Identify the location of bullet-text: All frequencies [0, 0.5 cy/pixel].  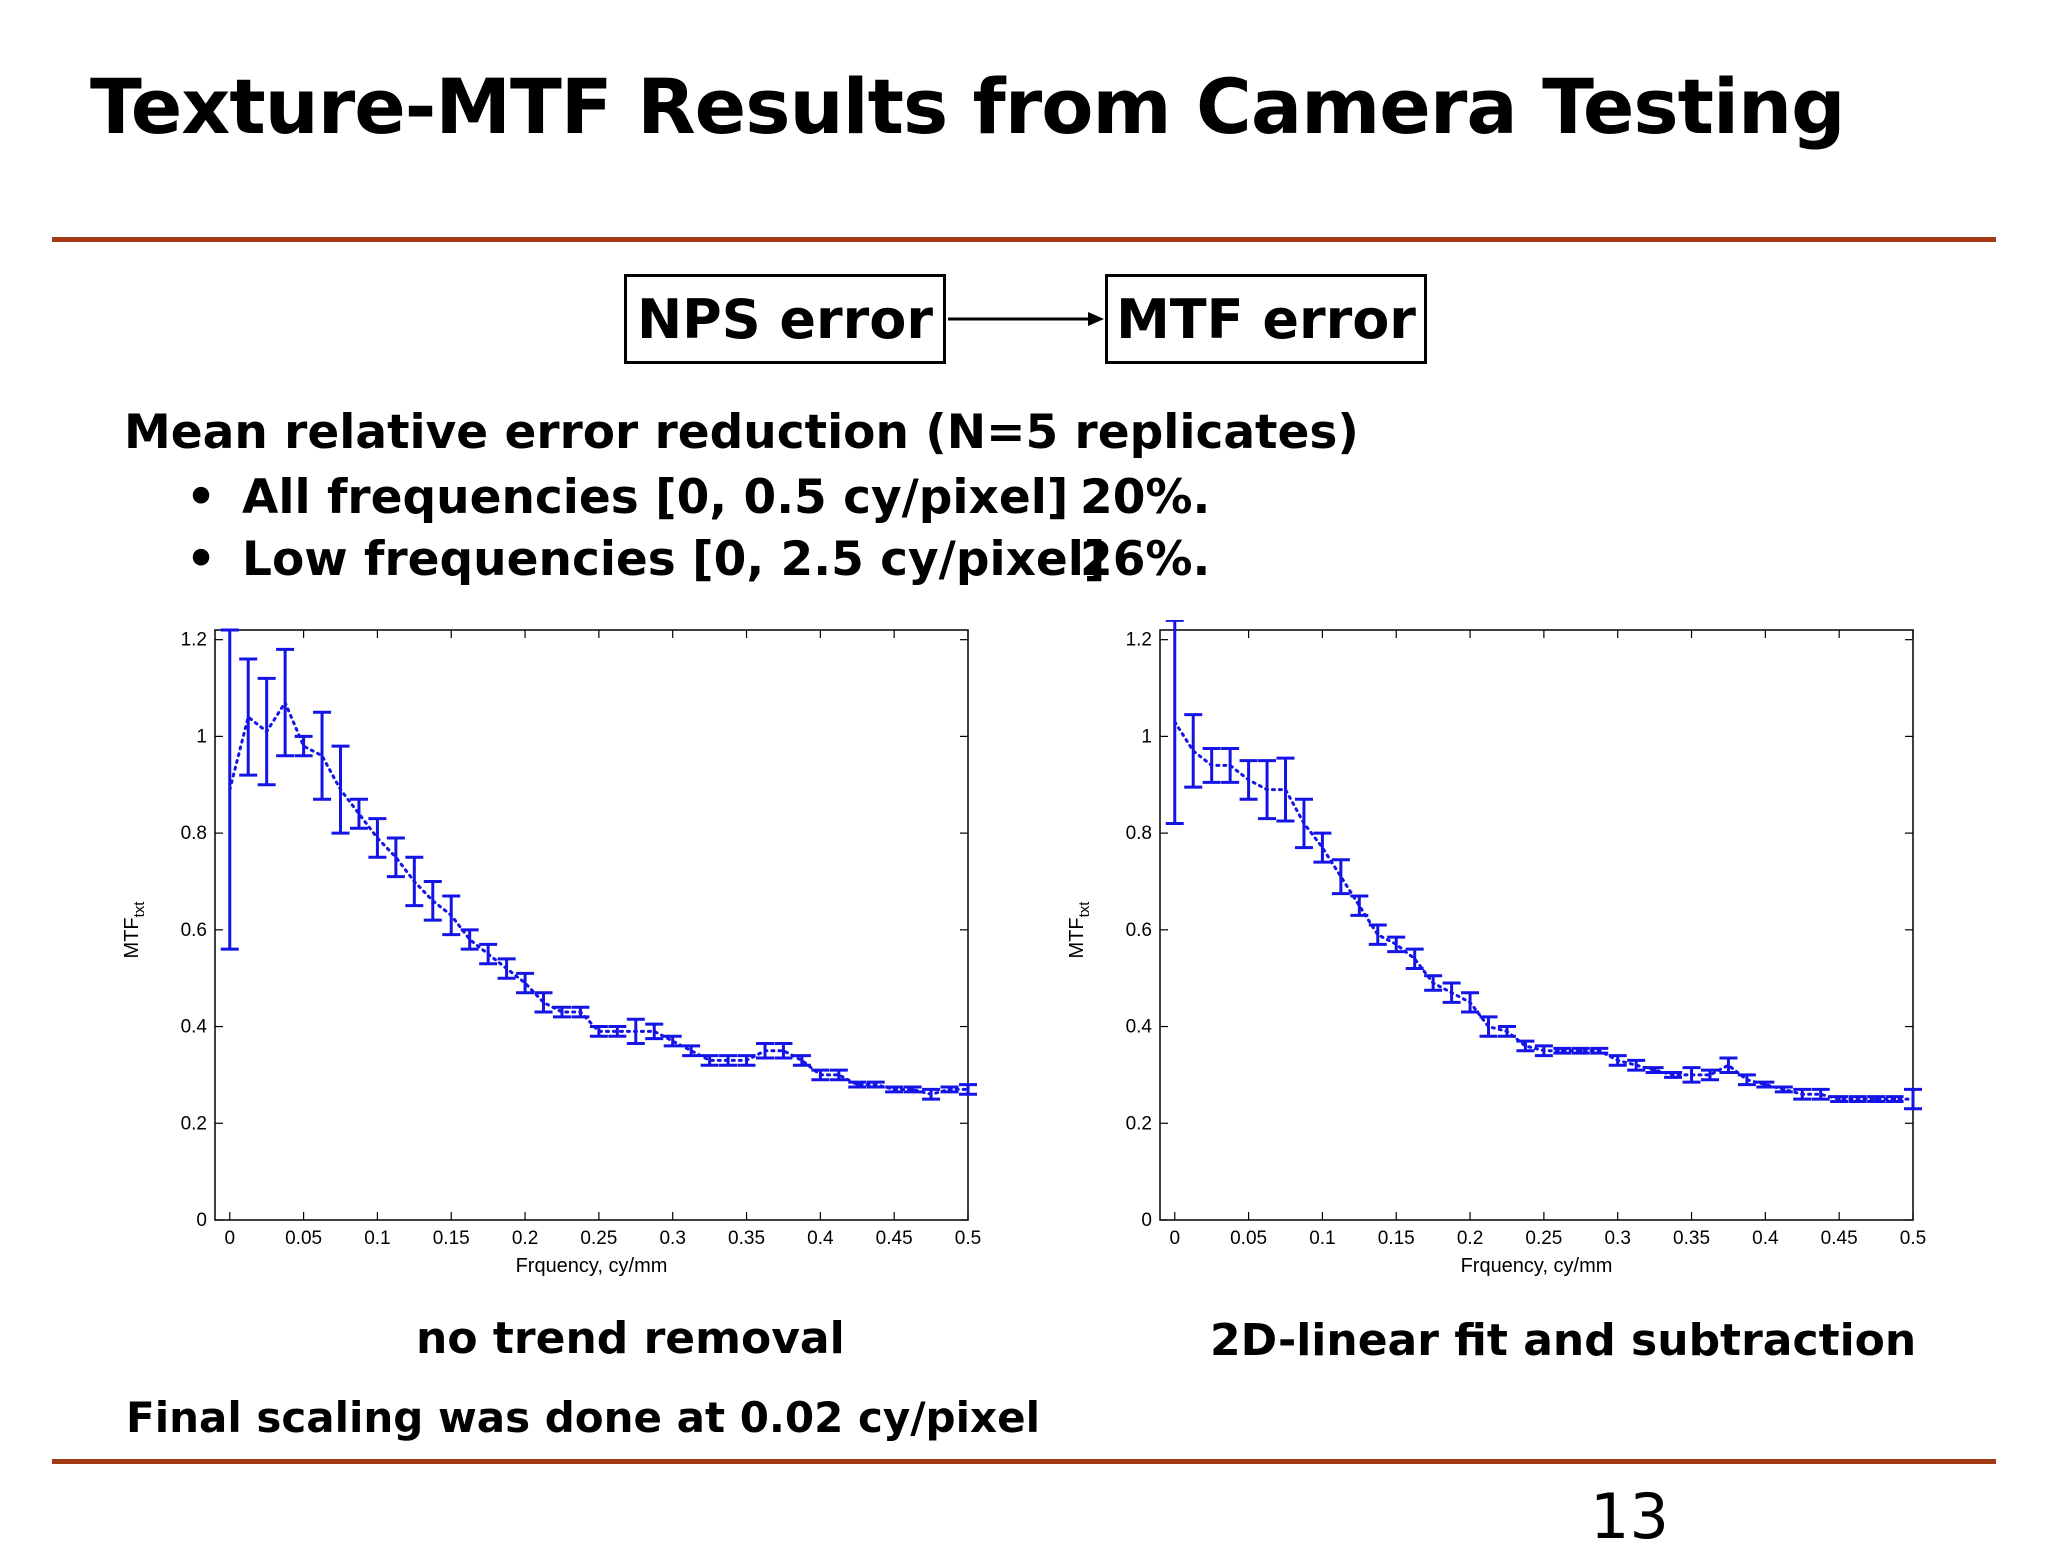
(655, 497).